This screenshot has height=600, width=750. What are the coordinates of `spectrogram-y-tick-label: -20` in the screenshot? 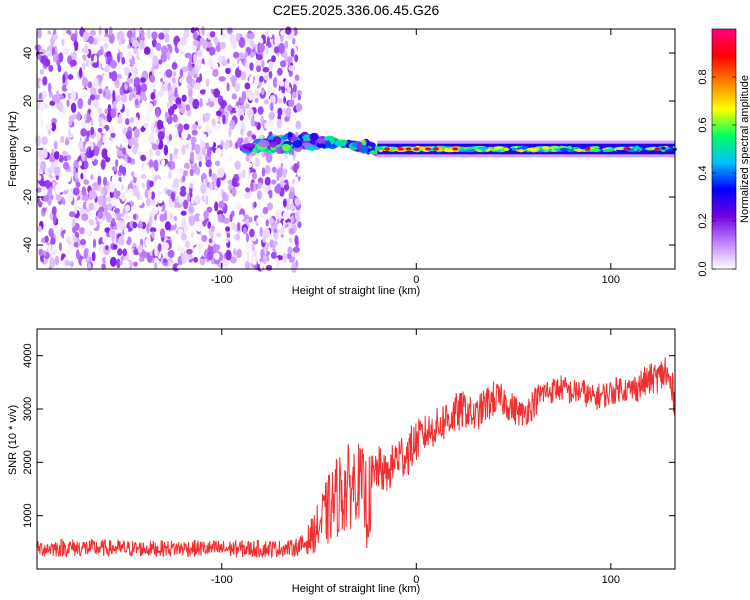 It's located at (28, 197).